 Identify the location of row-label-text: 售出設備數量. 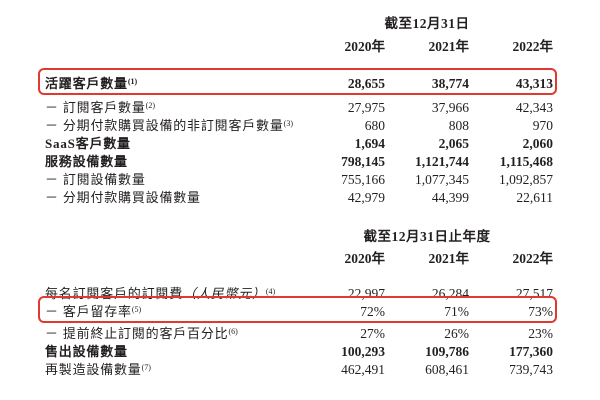
(86, 351).